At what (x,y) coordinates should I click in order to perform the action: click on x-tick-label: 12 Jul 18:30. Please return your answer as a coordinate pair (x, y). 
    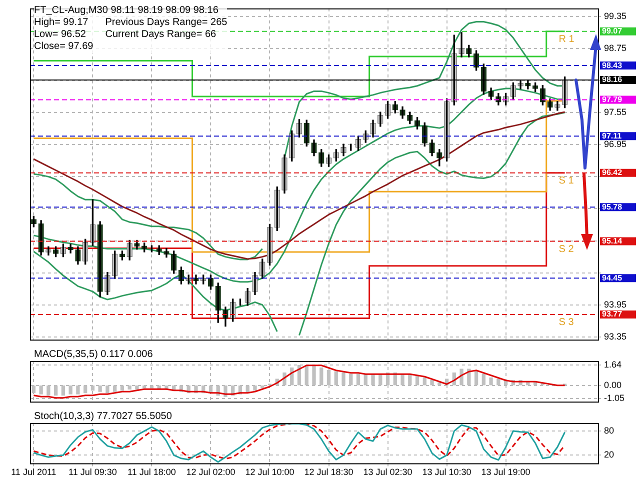
    Looking at the image, I should click on (329, 472).